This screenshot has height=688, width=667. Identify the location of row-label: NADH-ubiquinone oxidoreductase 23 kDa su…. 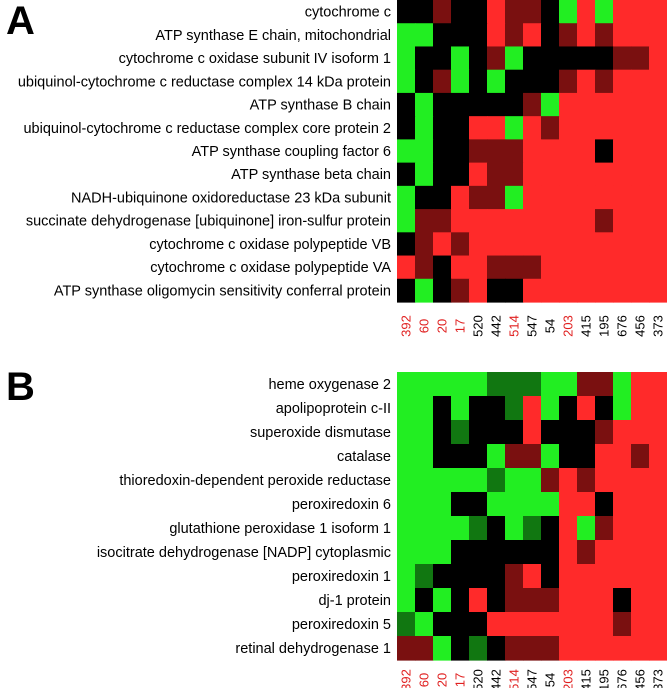
(231, 198).